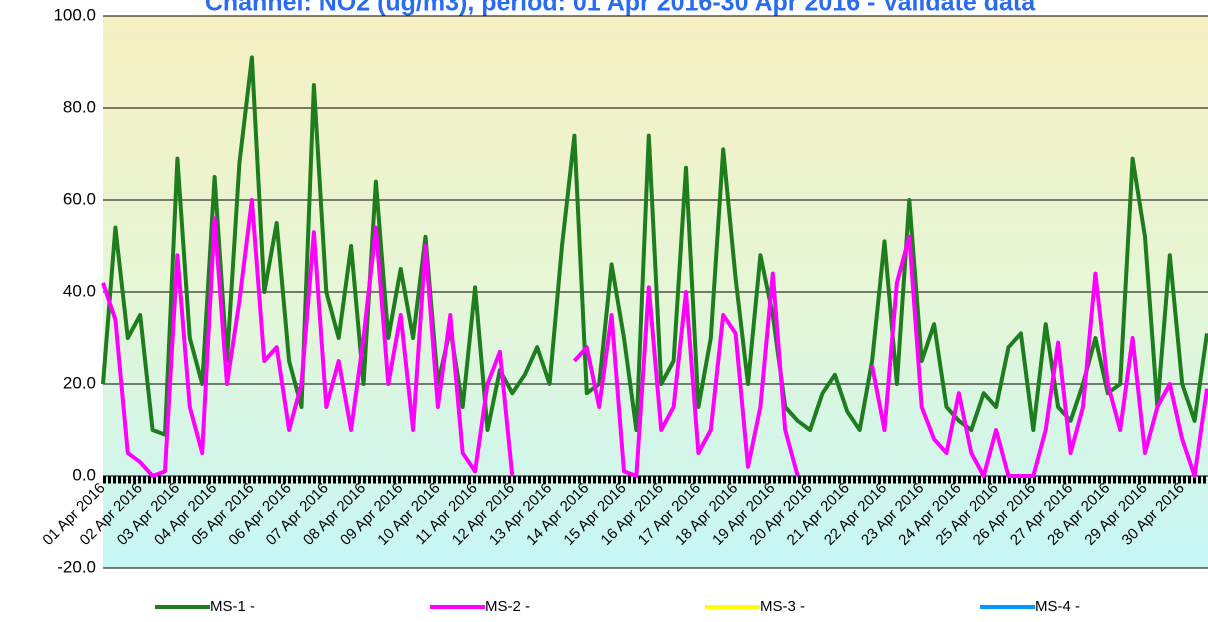  Describe the element at coordinates (74, 14) in the screenshot. I see `y-tick-label: 100.0` at that location.